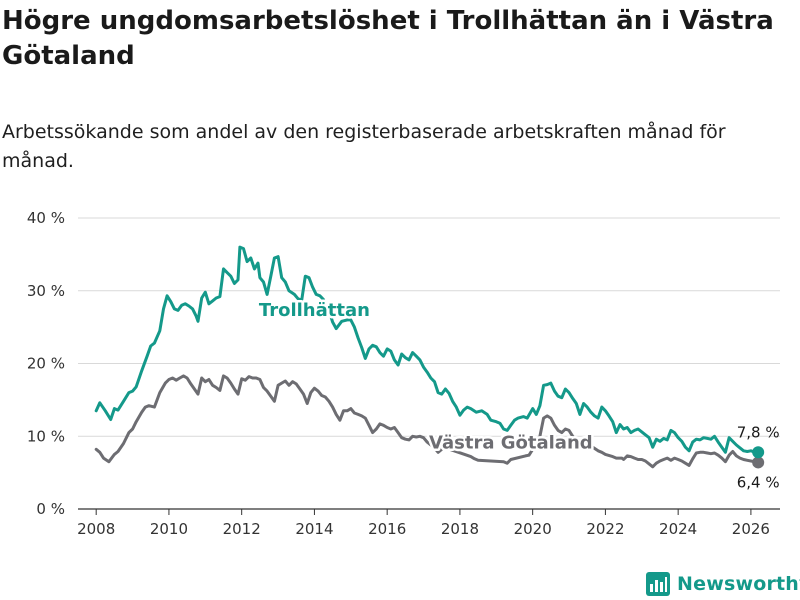 The height and width of the screenshot is (600, 800). I want to click on y-tick-label: 0 %, so click(50, 509).